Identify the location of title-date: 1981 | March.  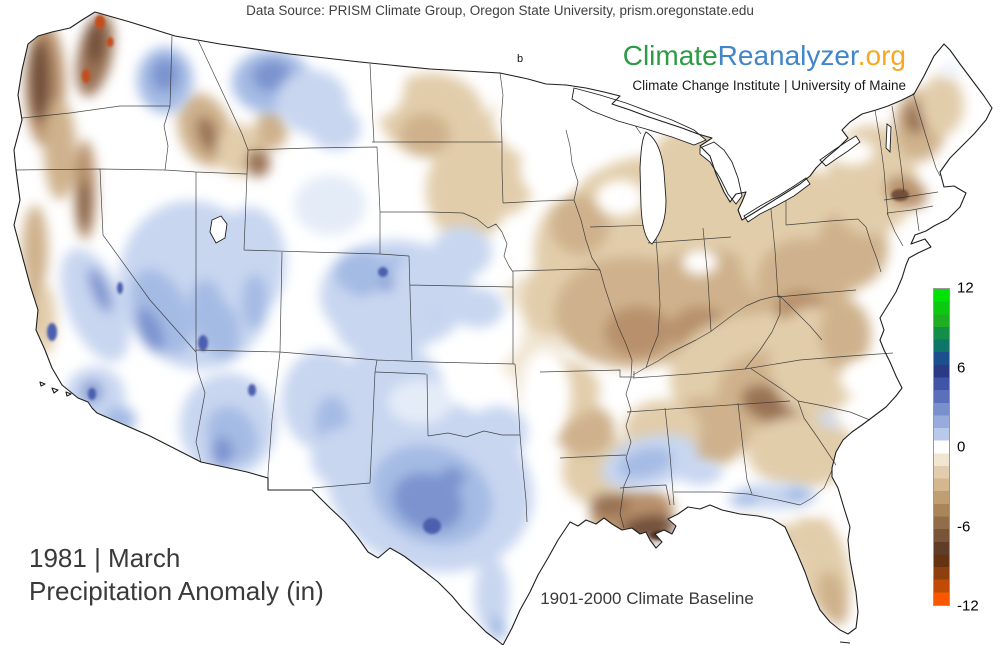
(105, 558).